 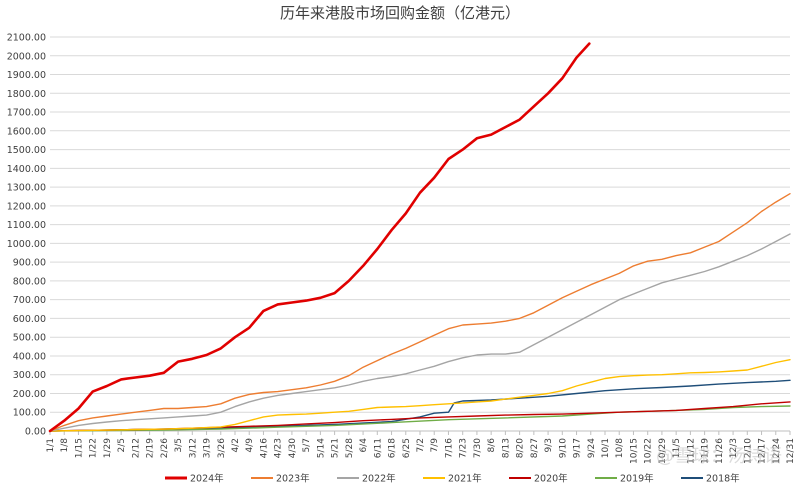 What do you see at coordinates (279, 448) in the screenshot?
I see `x-tick-label: 4/23` at bounding box center [279, 448].